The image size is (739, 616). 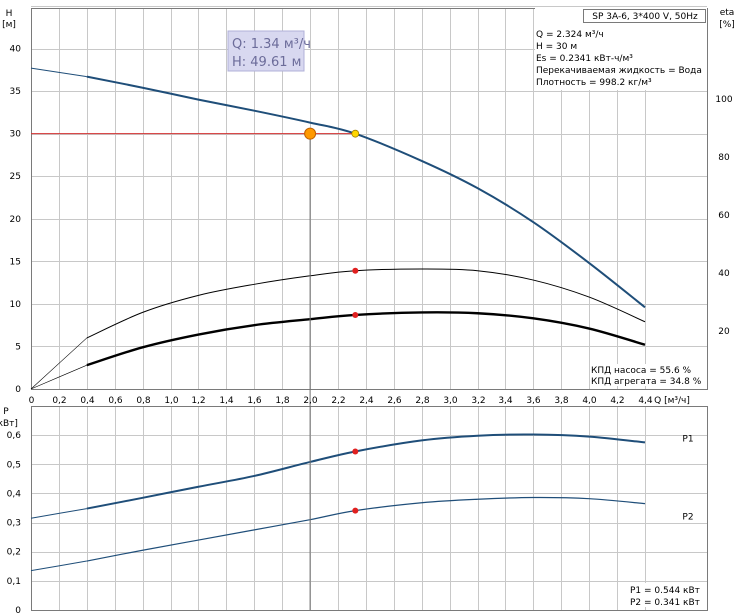 What do you see at coordinates (355, 314) in the screenshot?
I see `duty-point-unit-eff` at bounding box center [355, 314].